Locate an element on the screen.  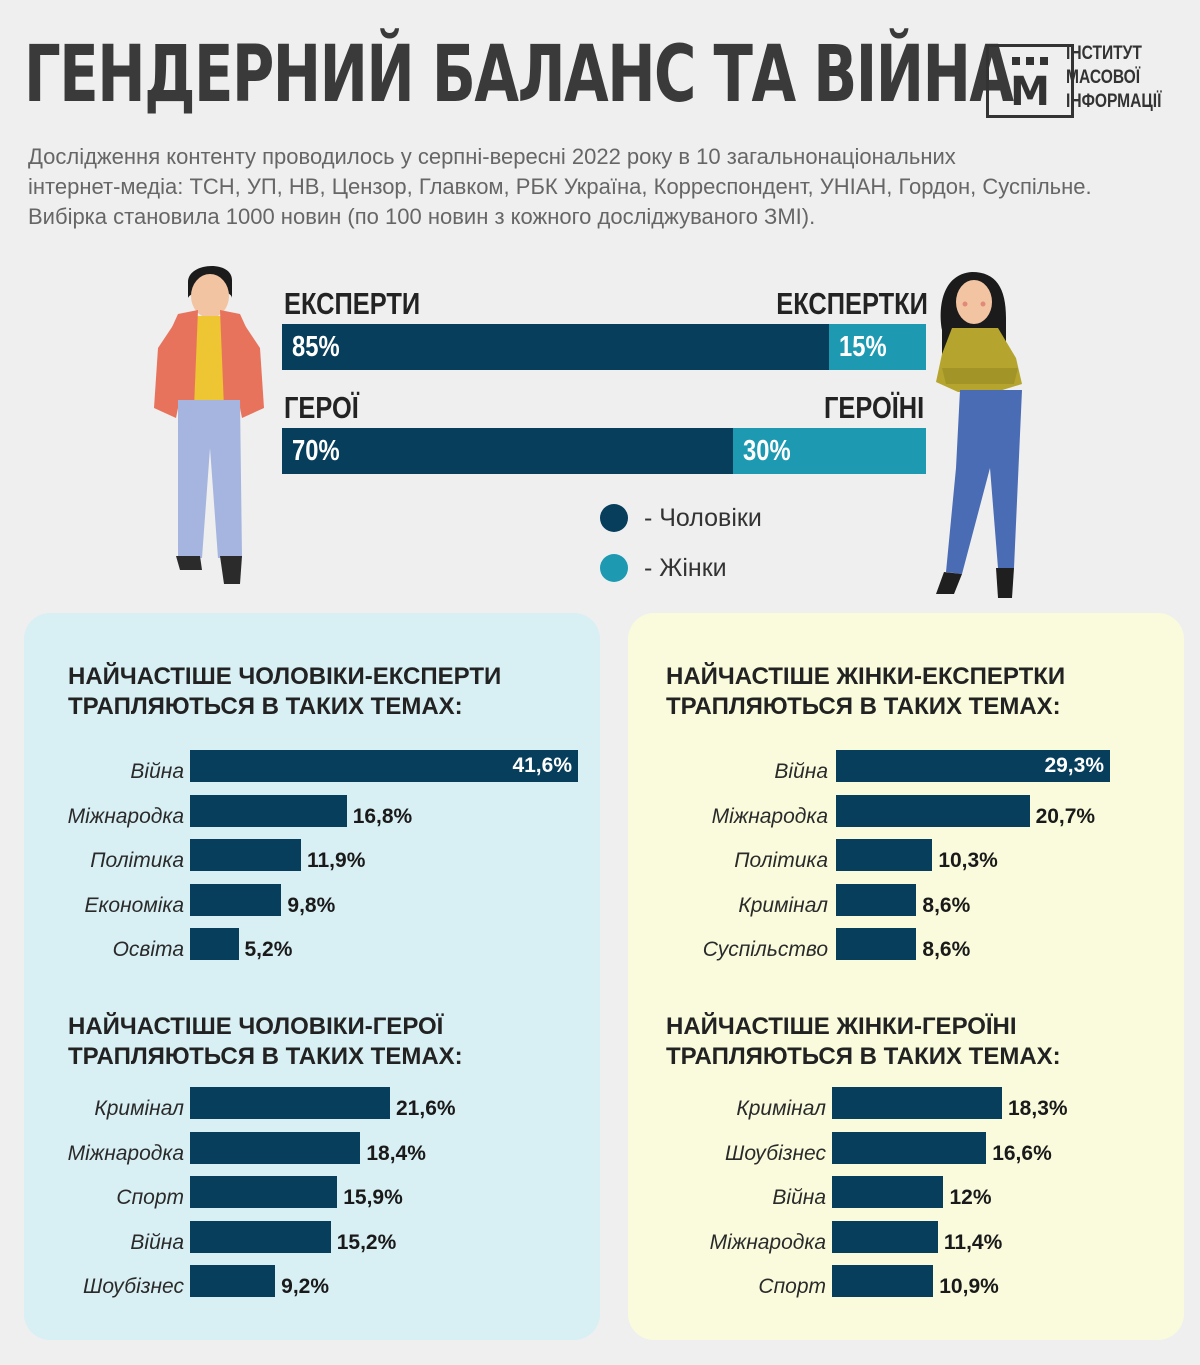
data-label: 29,3% is located at coordinates (1074, 765).